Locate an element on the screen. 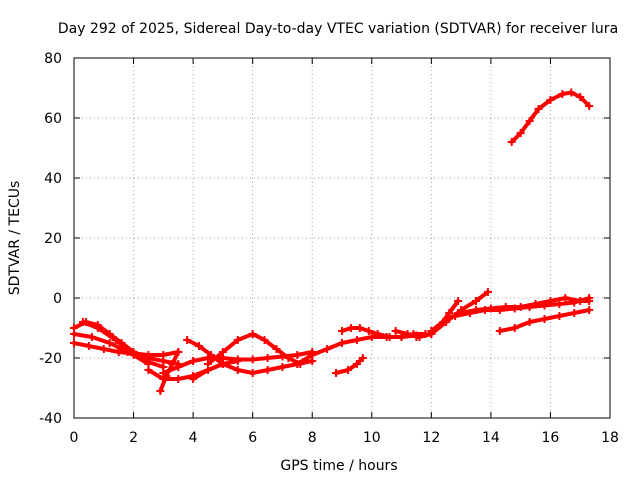 The image size is (640, 480). x-tick-label: 0 is located at coordinates (74, 438).